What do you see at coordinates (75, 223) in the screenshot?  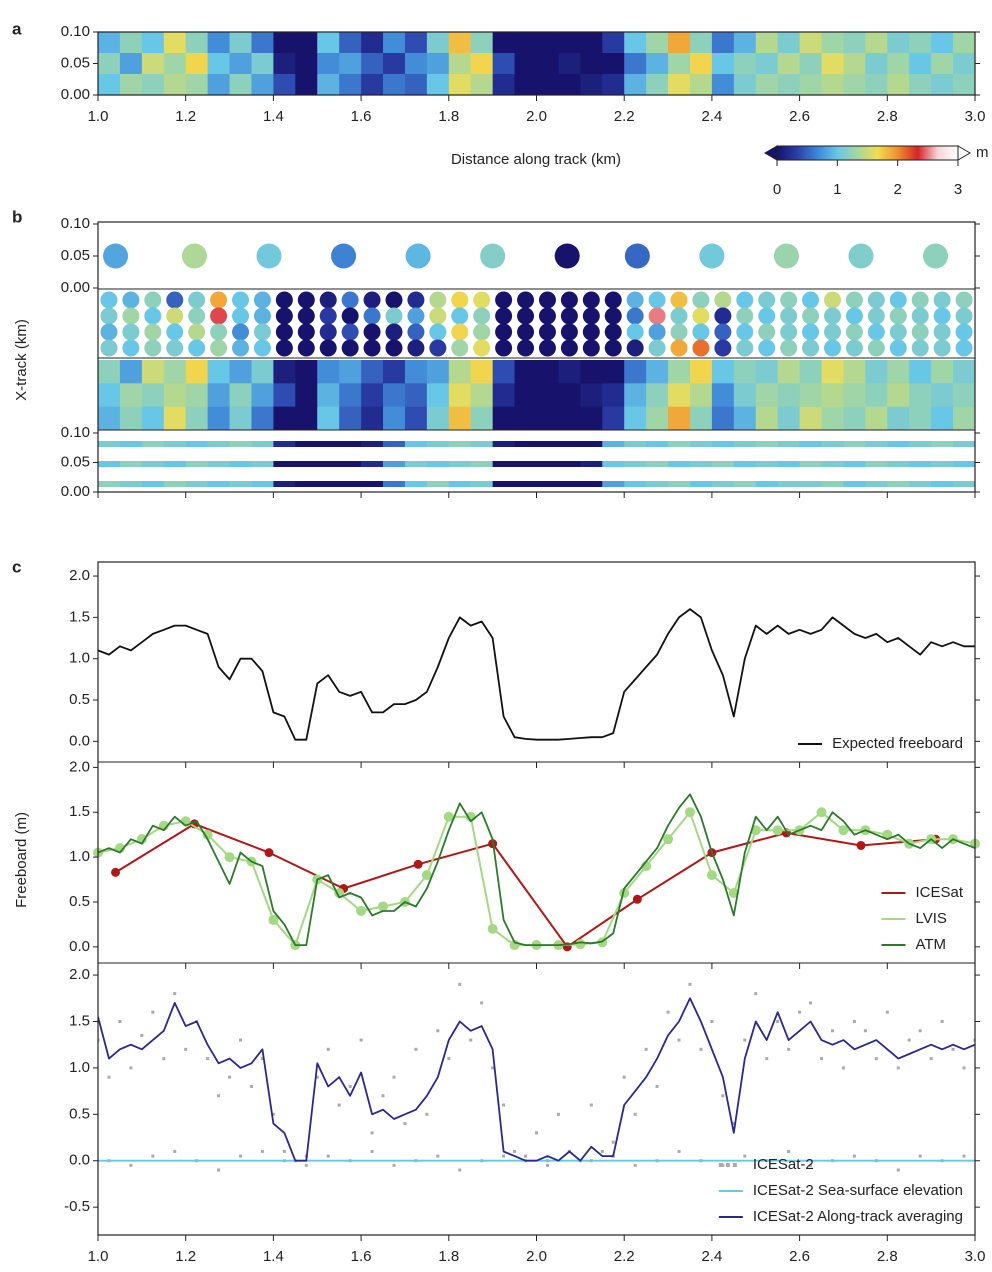 I see `y-tick-label: 0.10` at bounding box center [75, 223].